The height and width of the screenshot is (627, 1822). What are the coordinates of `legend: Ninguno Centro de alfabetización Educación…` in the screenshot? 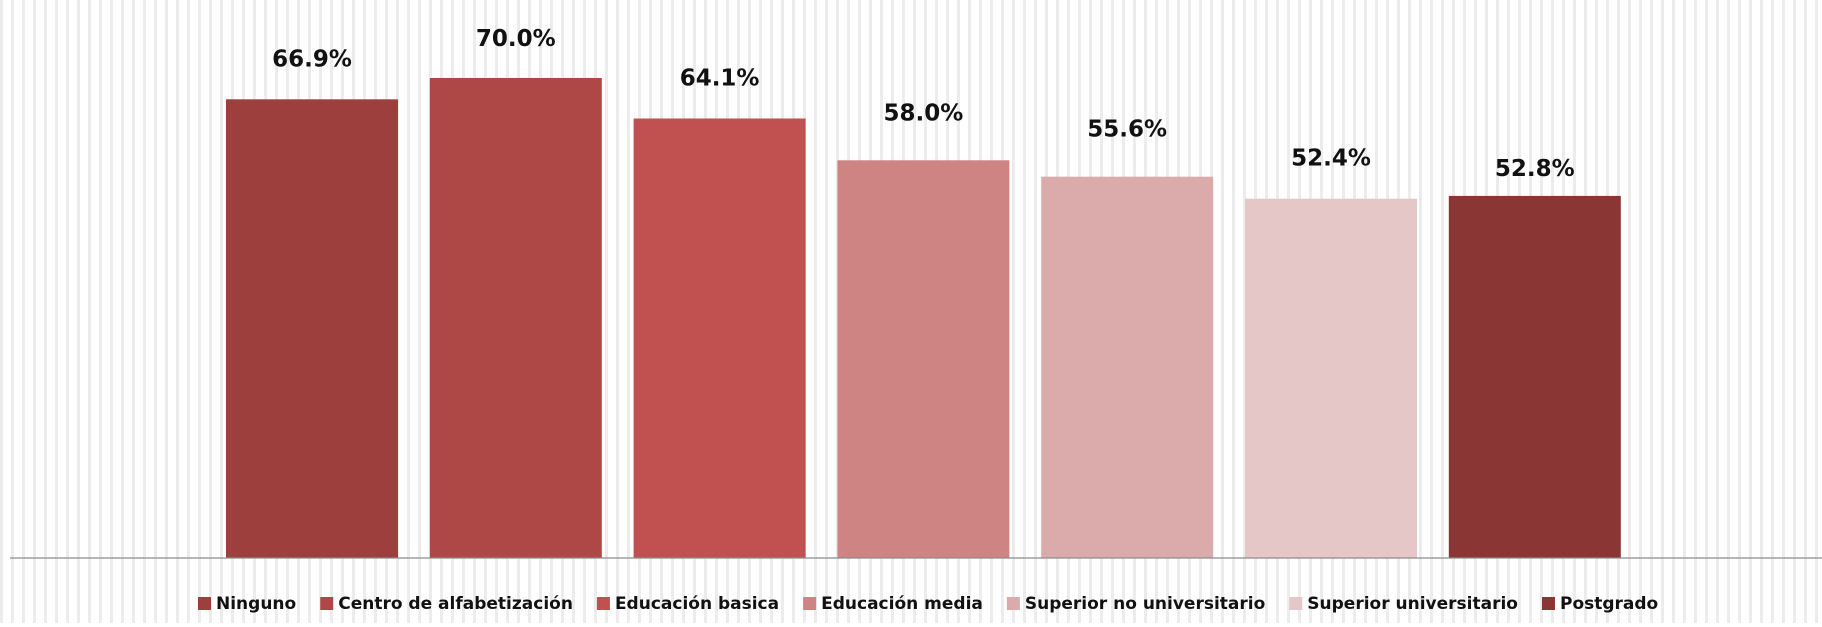 It's located at (928, 604).